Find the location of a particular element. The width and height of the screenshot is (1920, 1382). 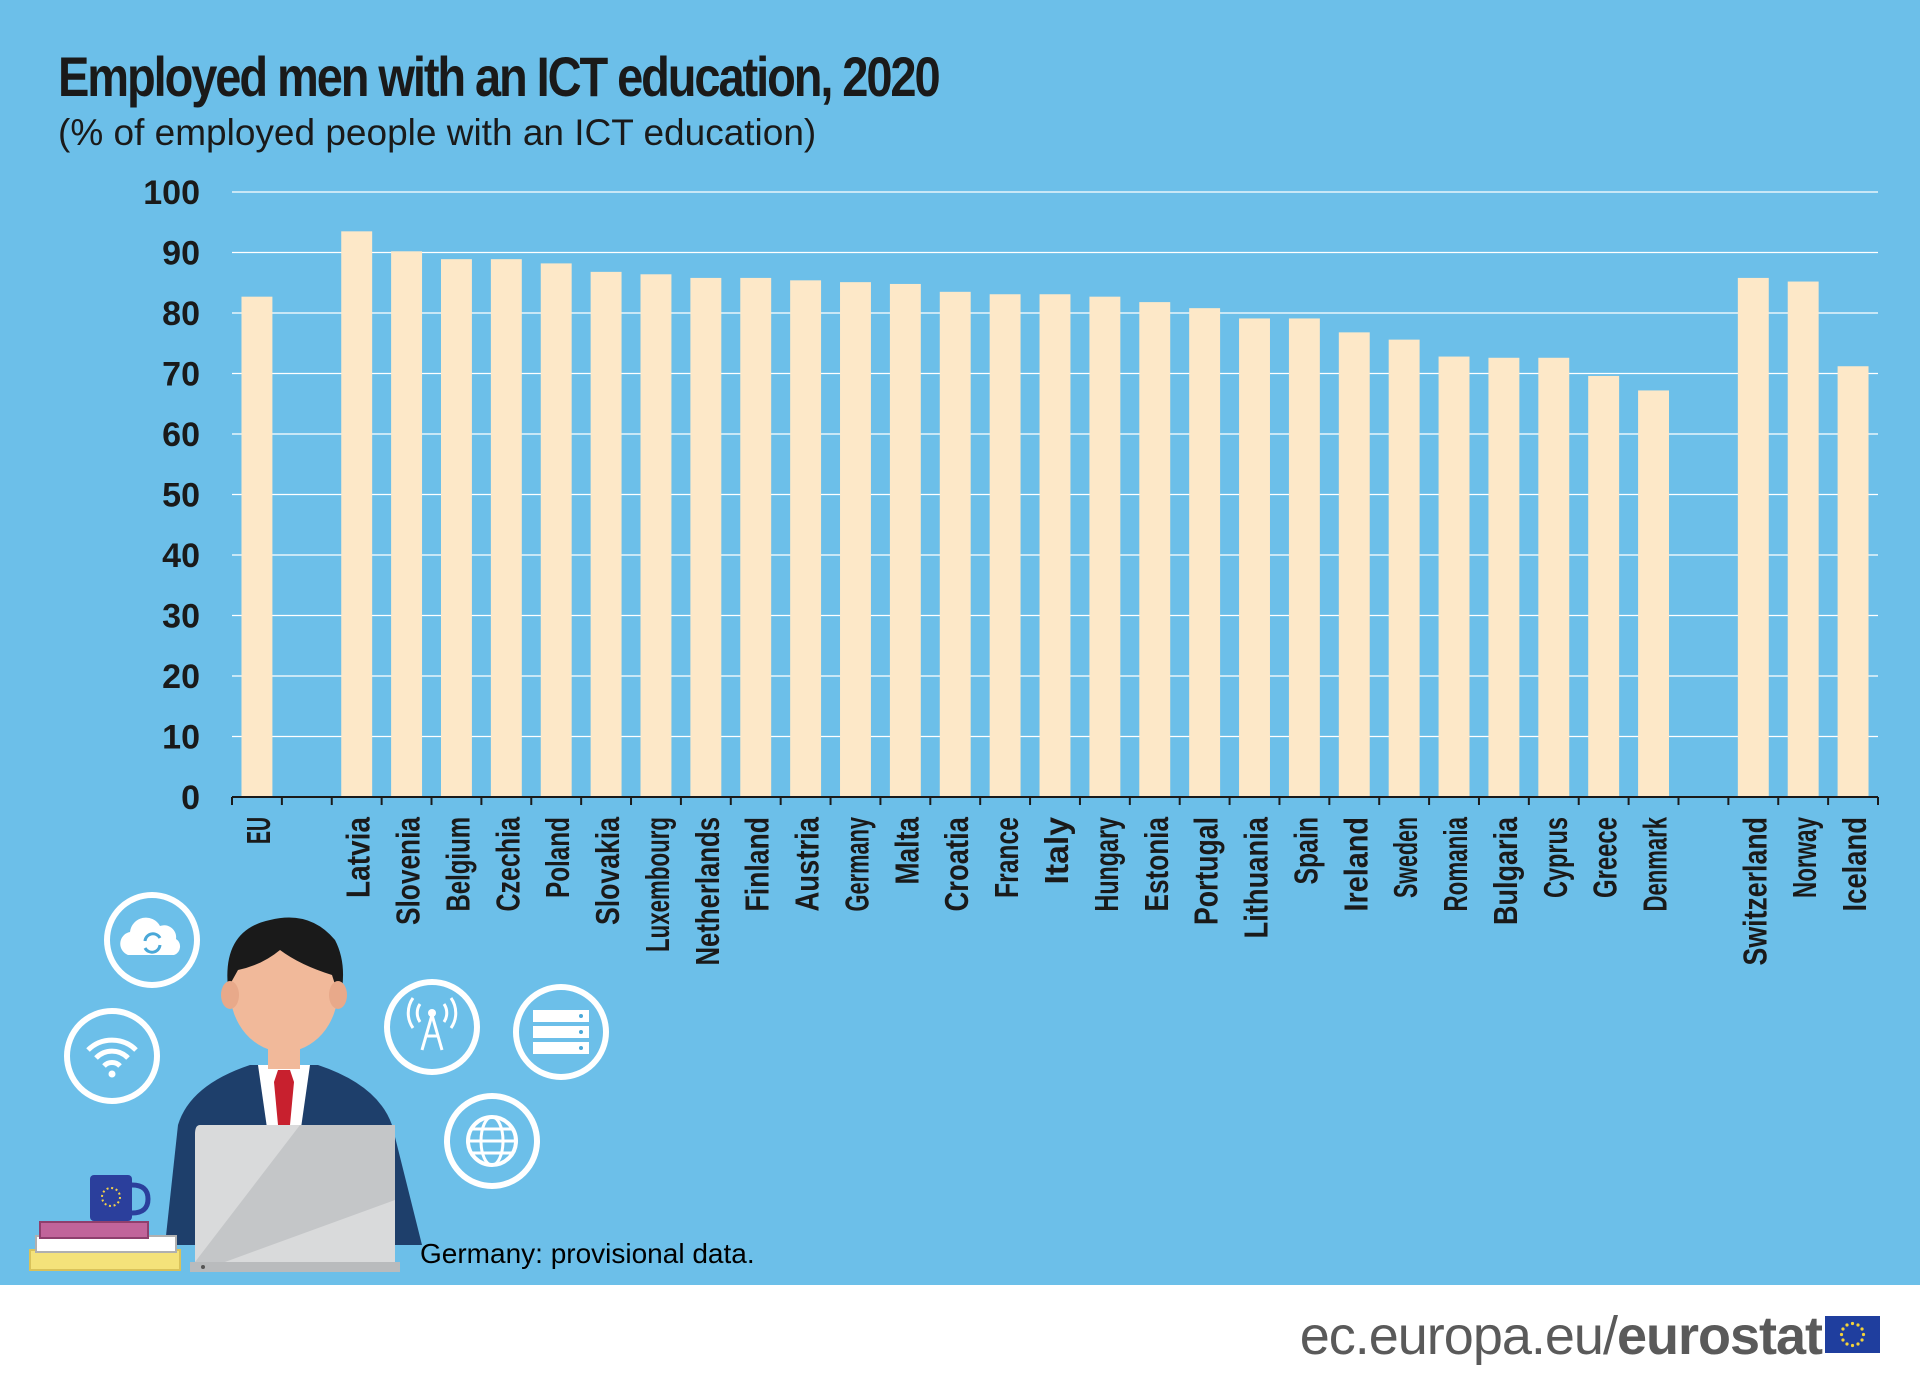

globe-icon is located at coordinates (492, 1141).